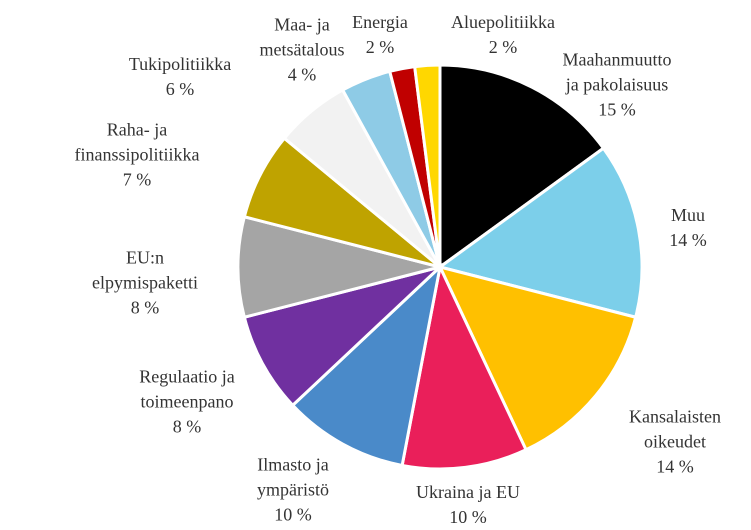  What do you see at coordinates (180, 77) in the screenshot?
I see `slice-label: Tukipolitiikka 6 %` at bounding box center [180, 77].